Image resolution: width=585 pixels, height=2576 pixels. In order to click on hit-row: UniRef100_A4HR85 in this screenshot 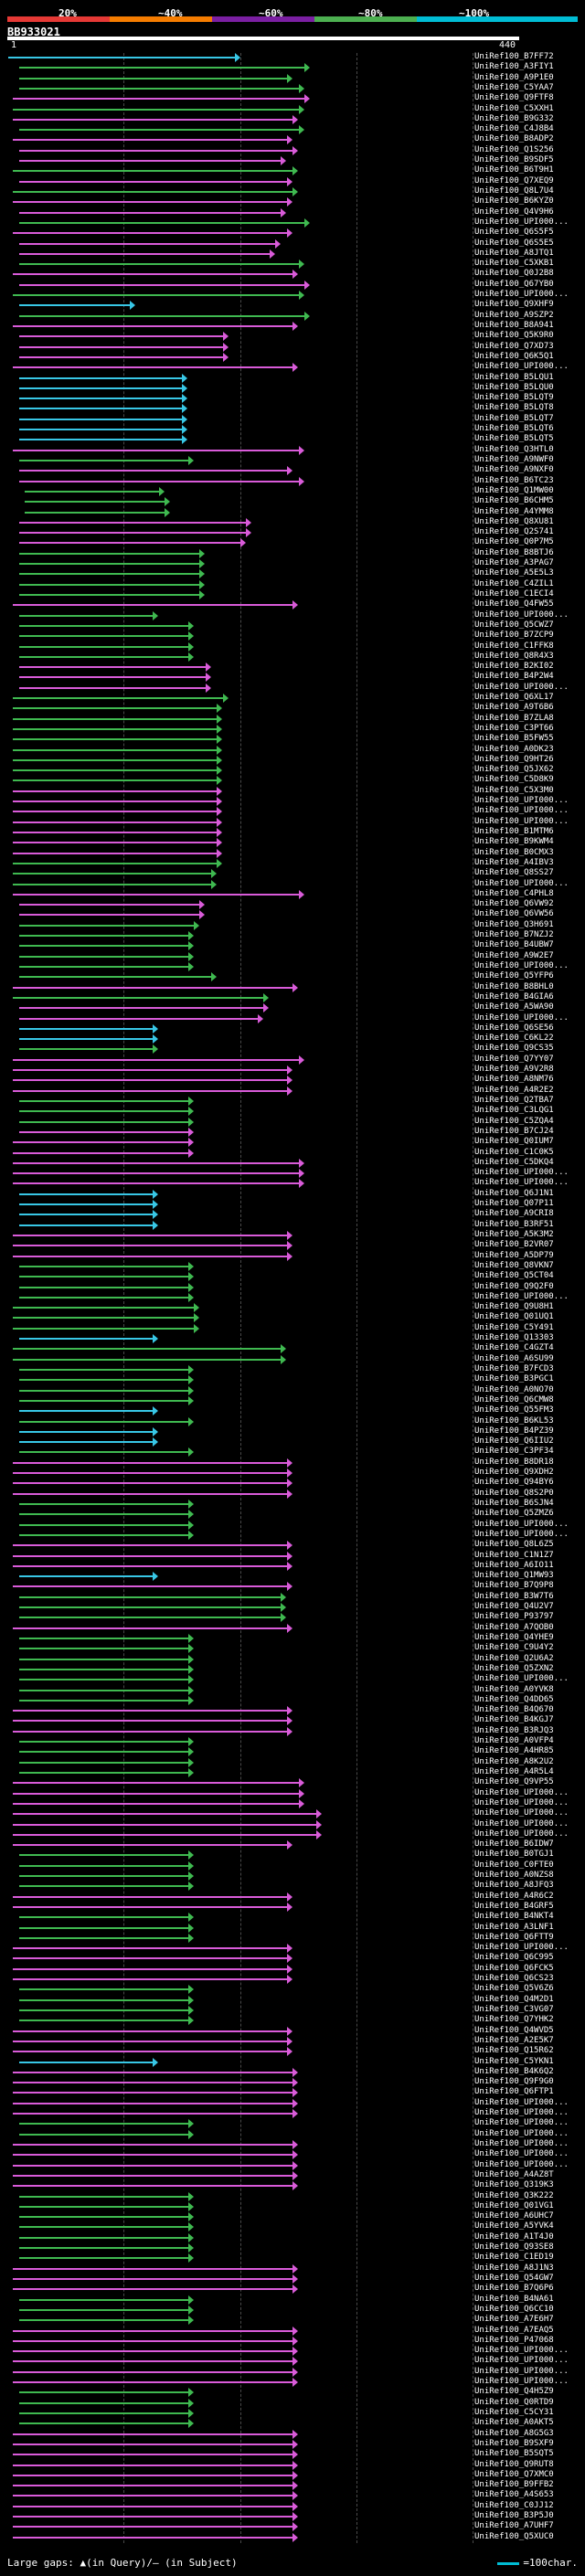, I will do `click(293, 1751)`.